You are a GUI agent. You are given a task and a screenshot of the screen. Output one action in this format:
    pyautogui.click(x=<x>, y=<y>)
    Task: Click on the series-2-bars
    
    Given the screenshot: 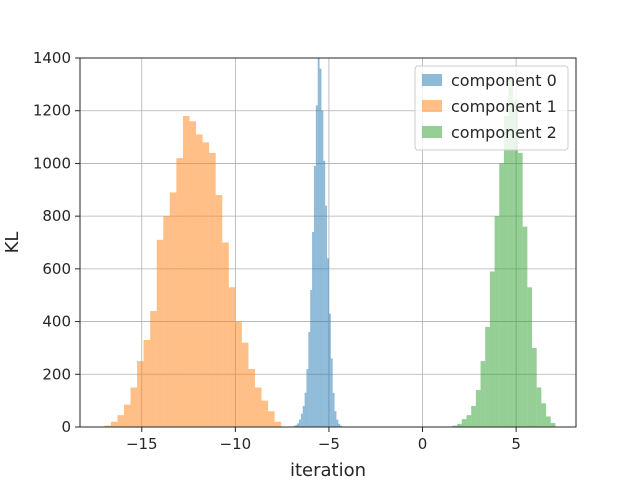 What is the action you would take?
    pyautogui.click(x=504, y=252)
    